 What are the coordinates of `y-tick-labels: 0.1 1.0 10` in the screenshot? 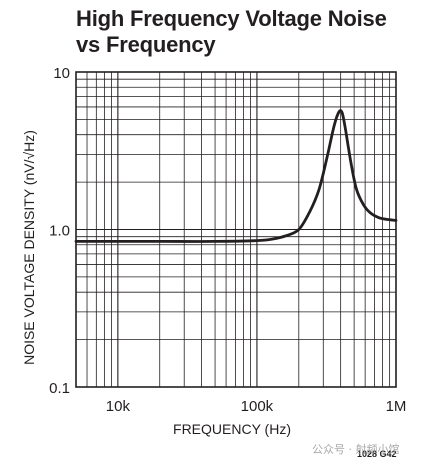 It's located at (59, 231).